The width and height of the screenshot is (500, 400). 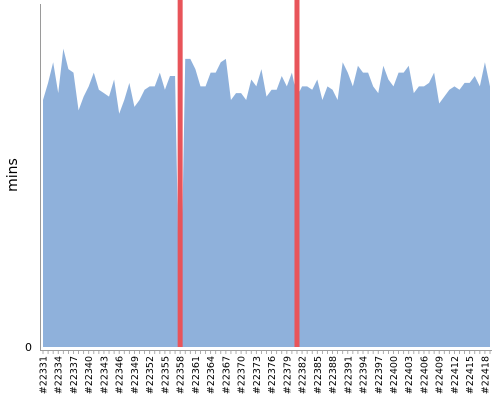 I want to click on x-tick-label: #22412, so click(x=455, y=375).